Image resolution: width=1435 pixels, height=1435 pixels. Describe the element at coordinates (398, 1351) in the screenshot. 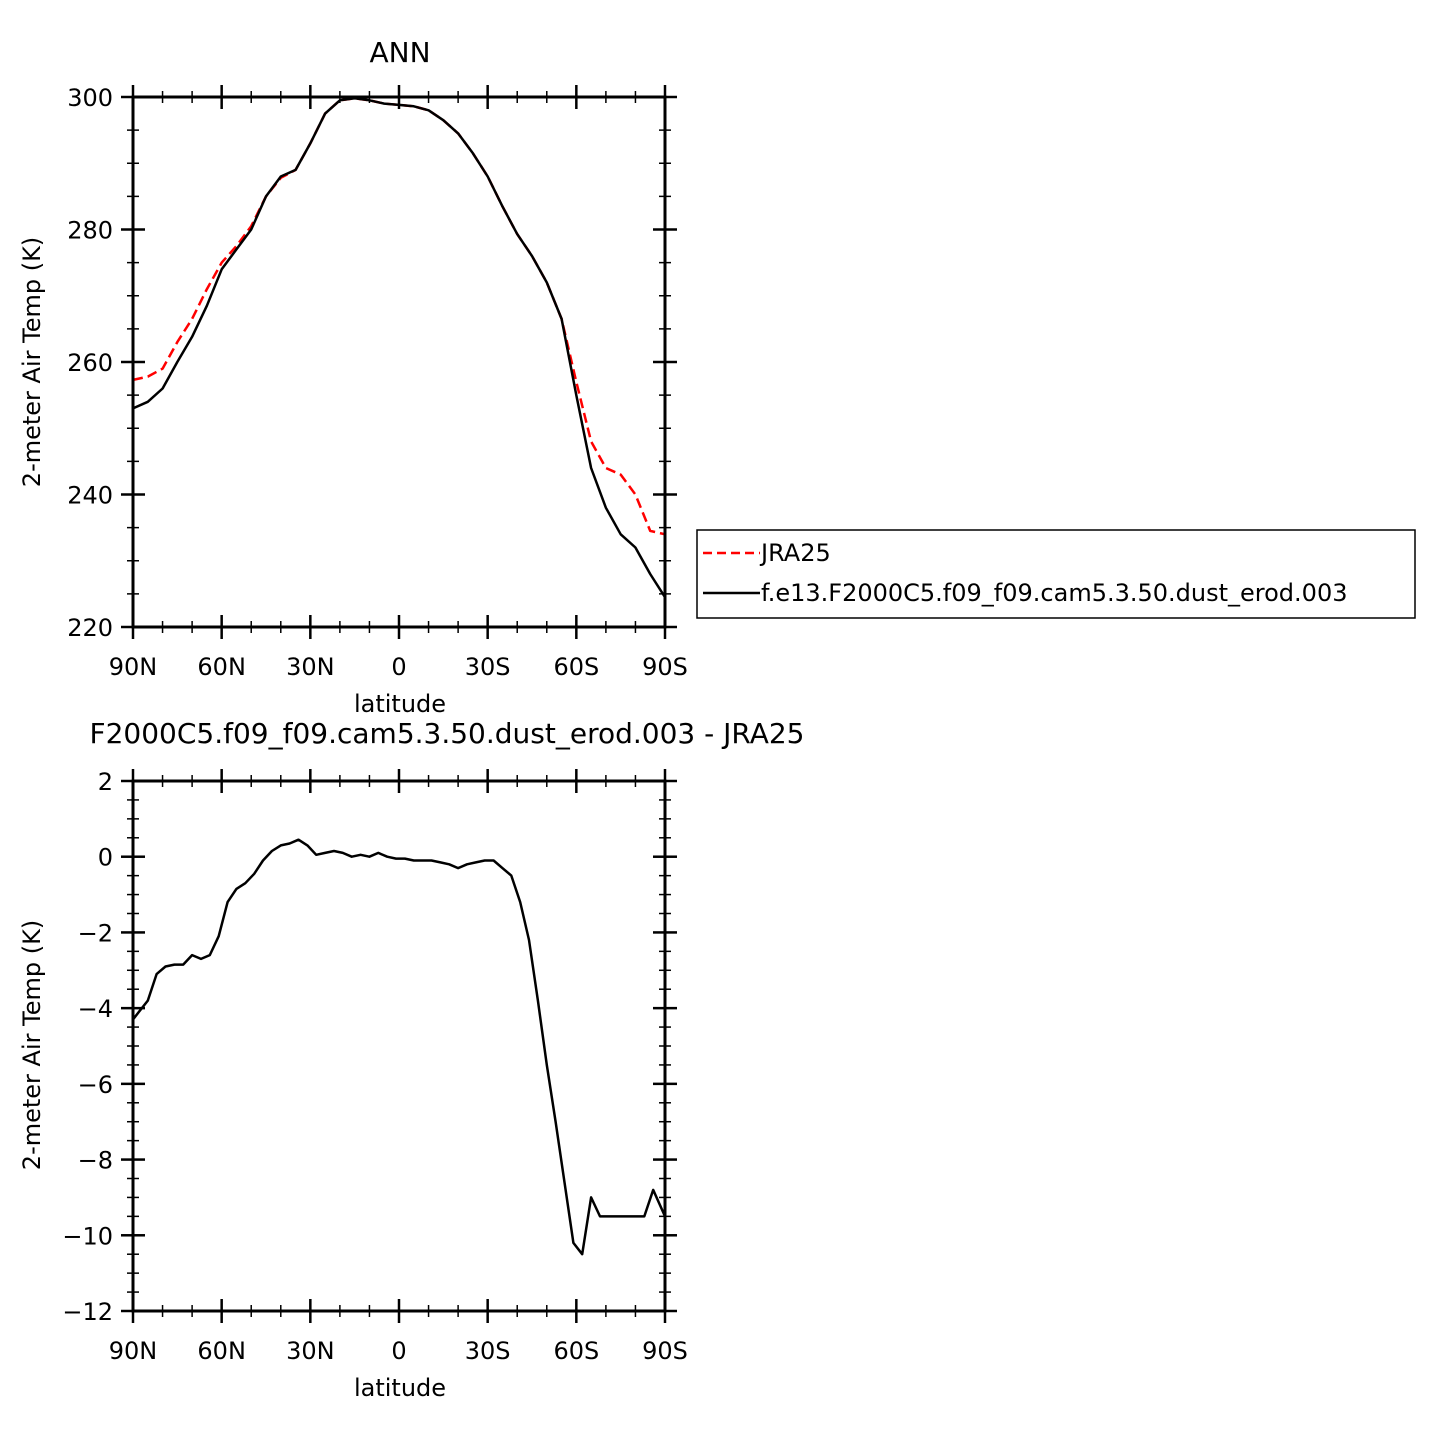

I see `bottom-chart-x-tick-label: 0` at that location.